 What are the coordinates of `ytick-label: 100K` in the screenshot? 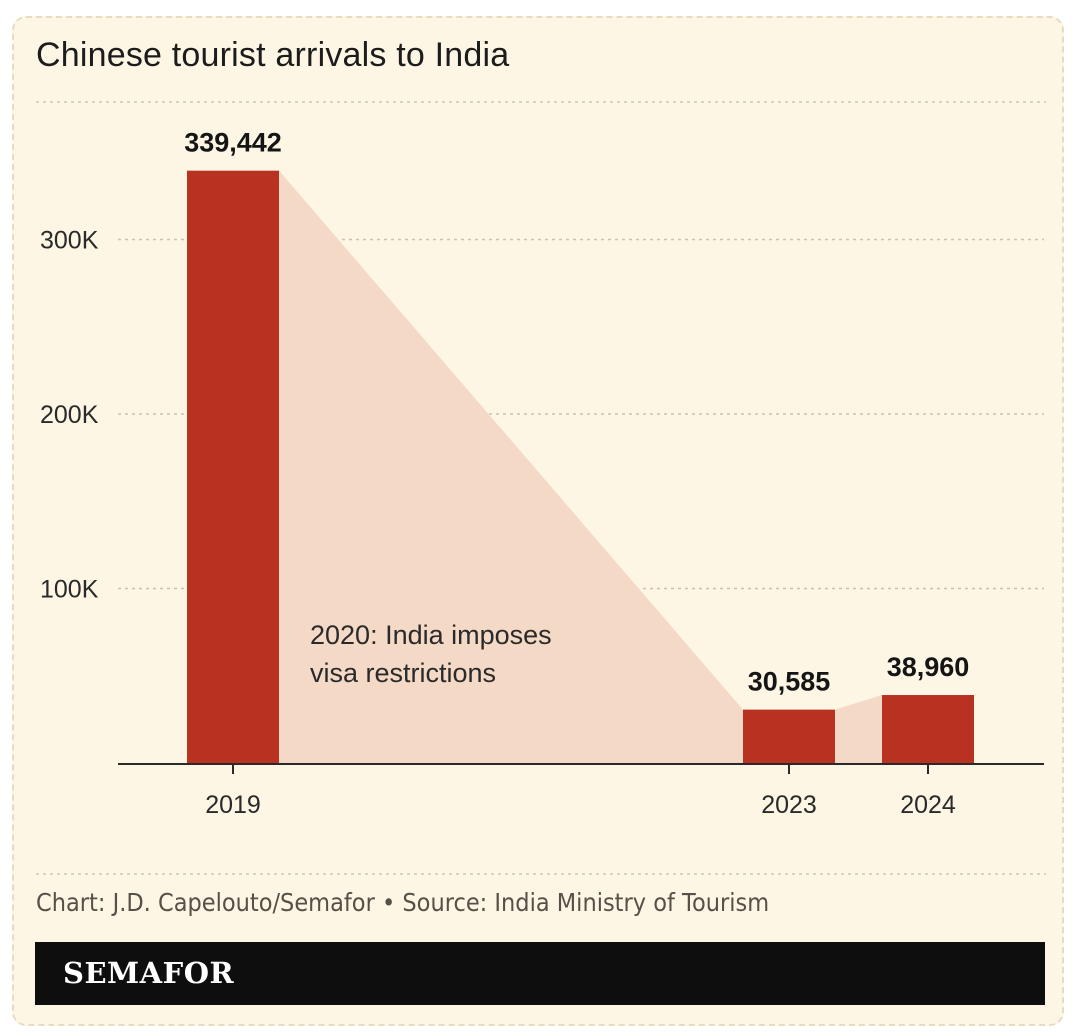 It's located at (69, 590).